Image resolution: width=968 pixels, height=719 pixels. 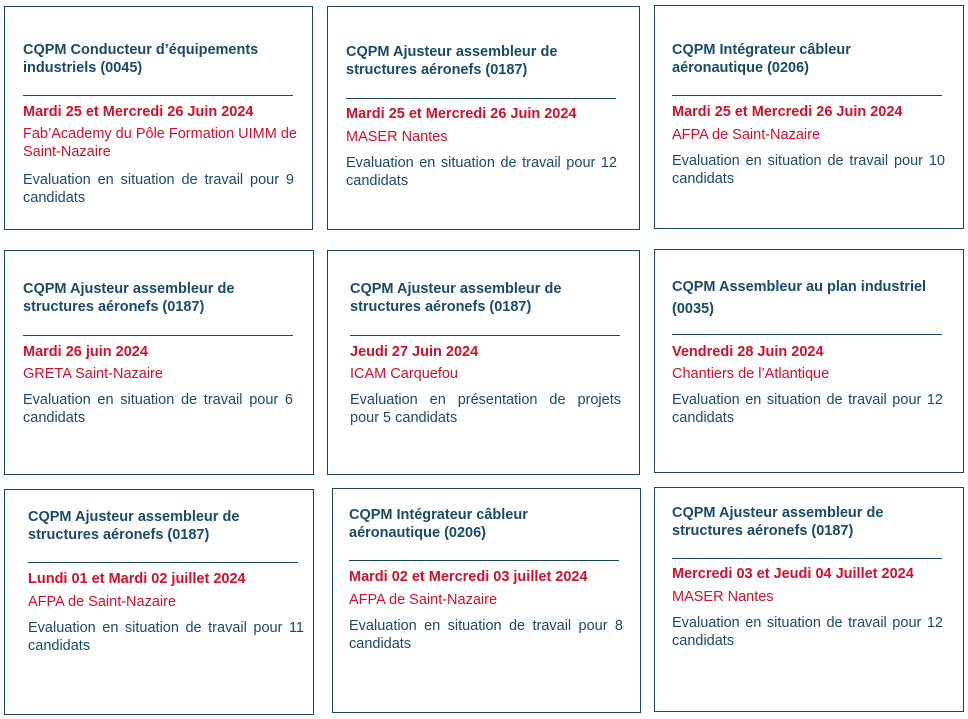 What do you see at coordinates (748, 352) in the screenshot?
I see `card-date: Vendredi 28 Juin 2024` at bounding box center [748, 352].